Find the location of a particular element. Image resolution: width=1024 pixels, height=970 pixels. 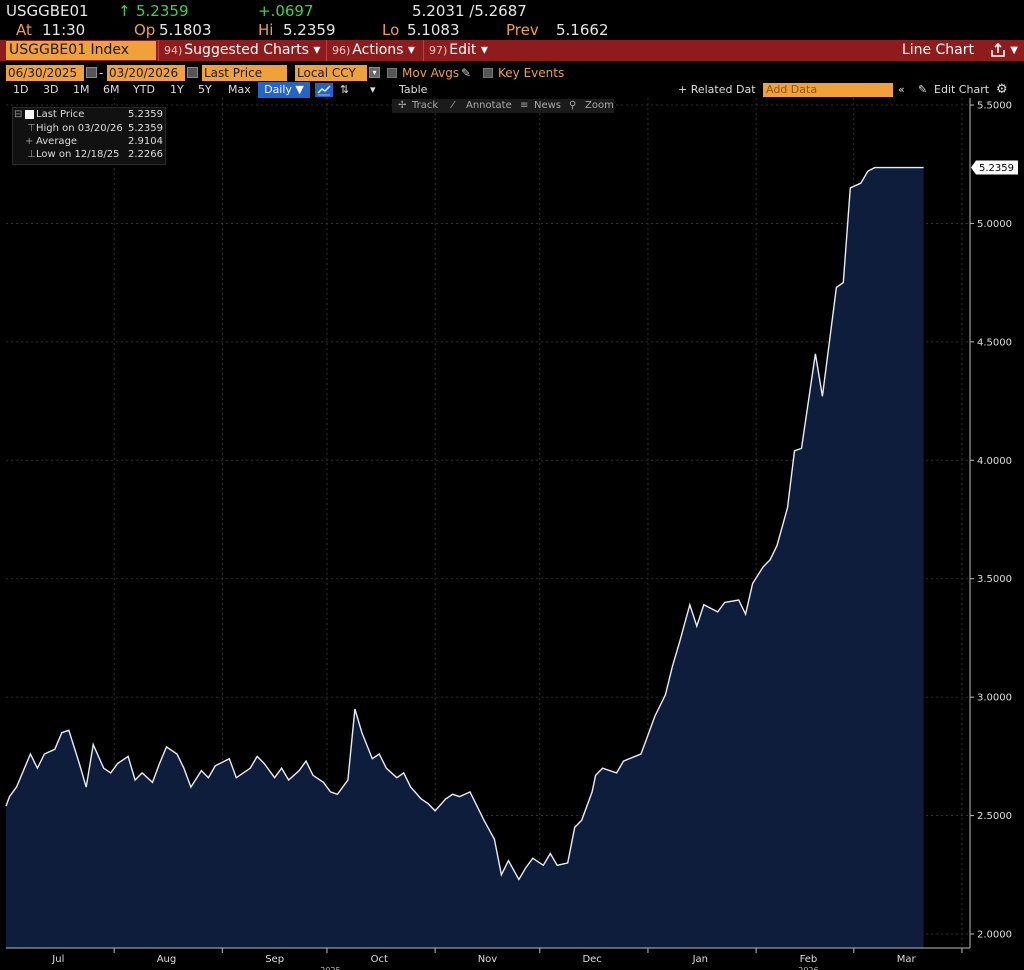

table-button: Table is located at coordinates (413, 89).